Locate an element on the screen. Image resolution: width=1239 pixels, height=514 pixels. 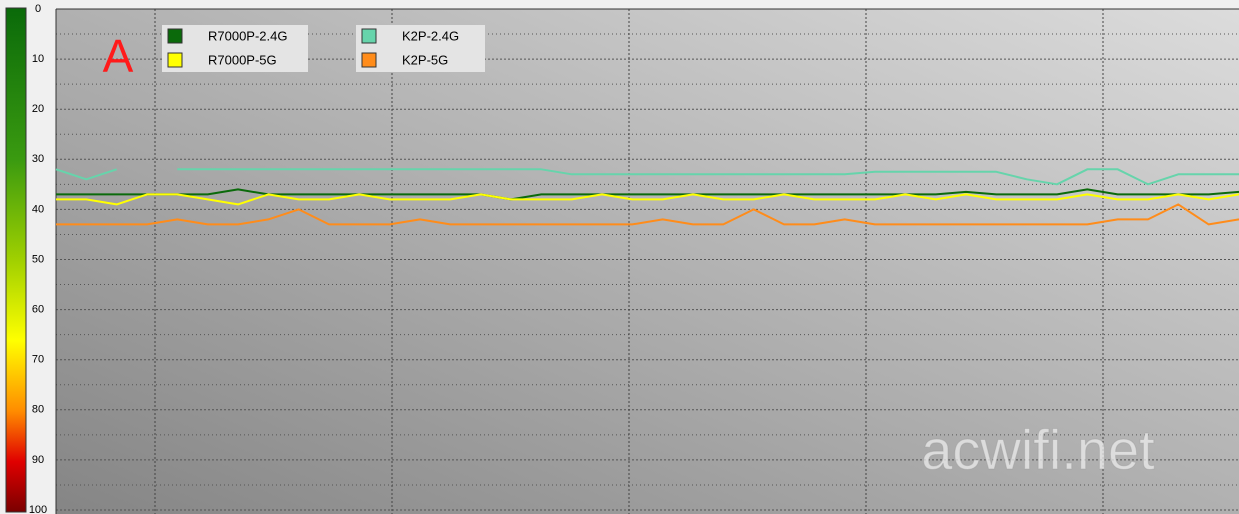
y-tick-label: 40 is located at coordinates (38, 209).